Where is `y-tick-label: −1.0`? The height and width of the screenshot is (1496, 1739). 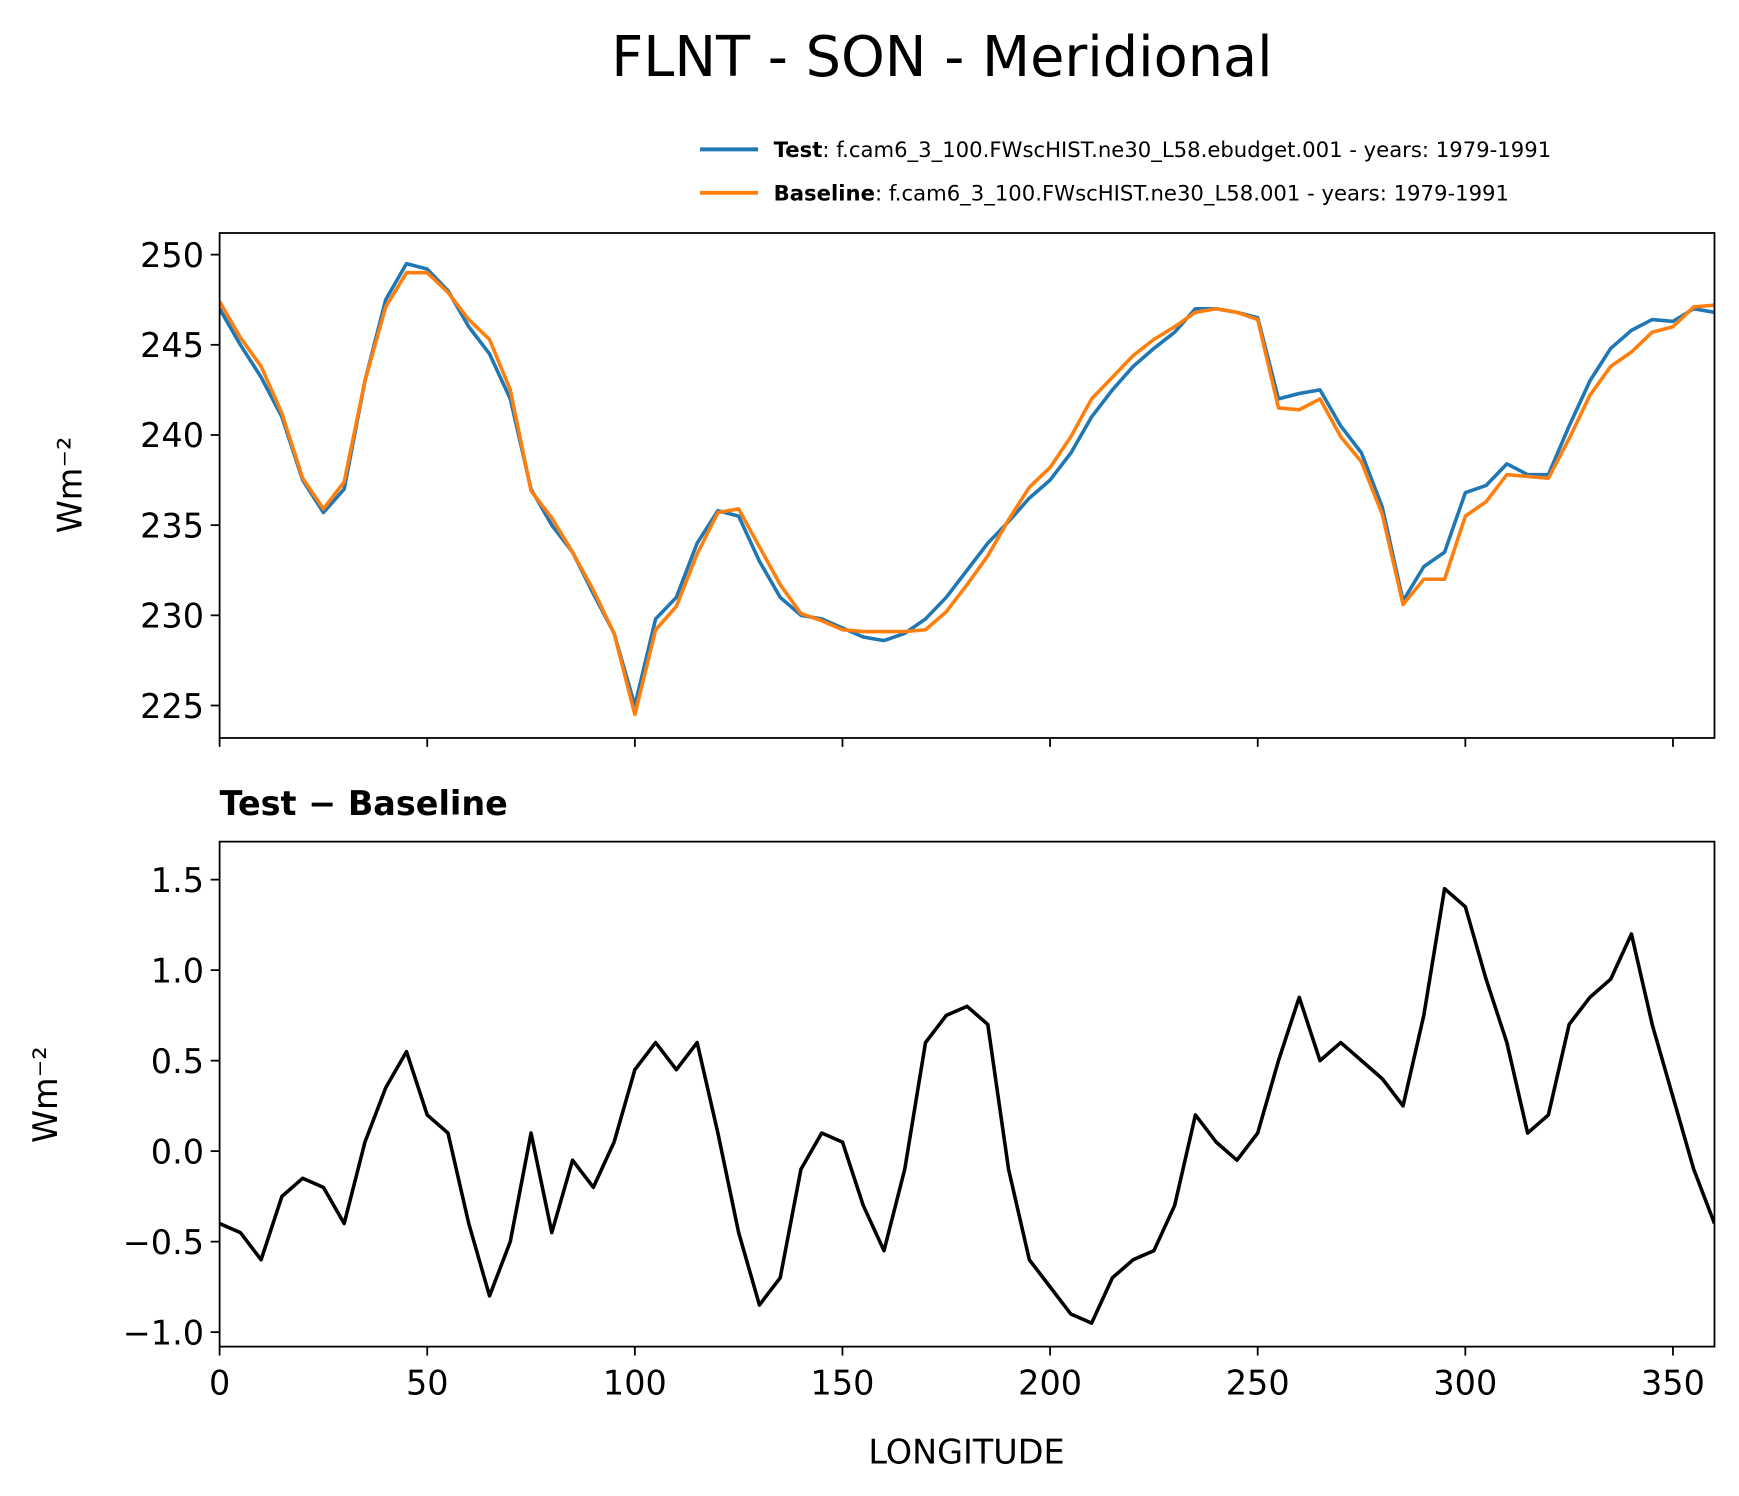
y-tick-label: −1.0 is located at coordinates (163, 1332).